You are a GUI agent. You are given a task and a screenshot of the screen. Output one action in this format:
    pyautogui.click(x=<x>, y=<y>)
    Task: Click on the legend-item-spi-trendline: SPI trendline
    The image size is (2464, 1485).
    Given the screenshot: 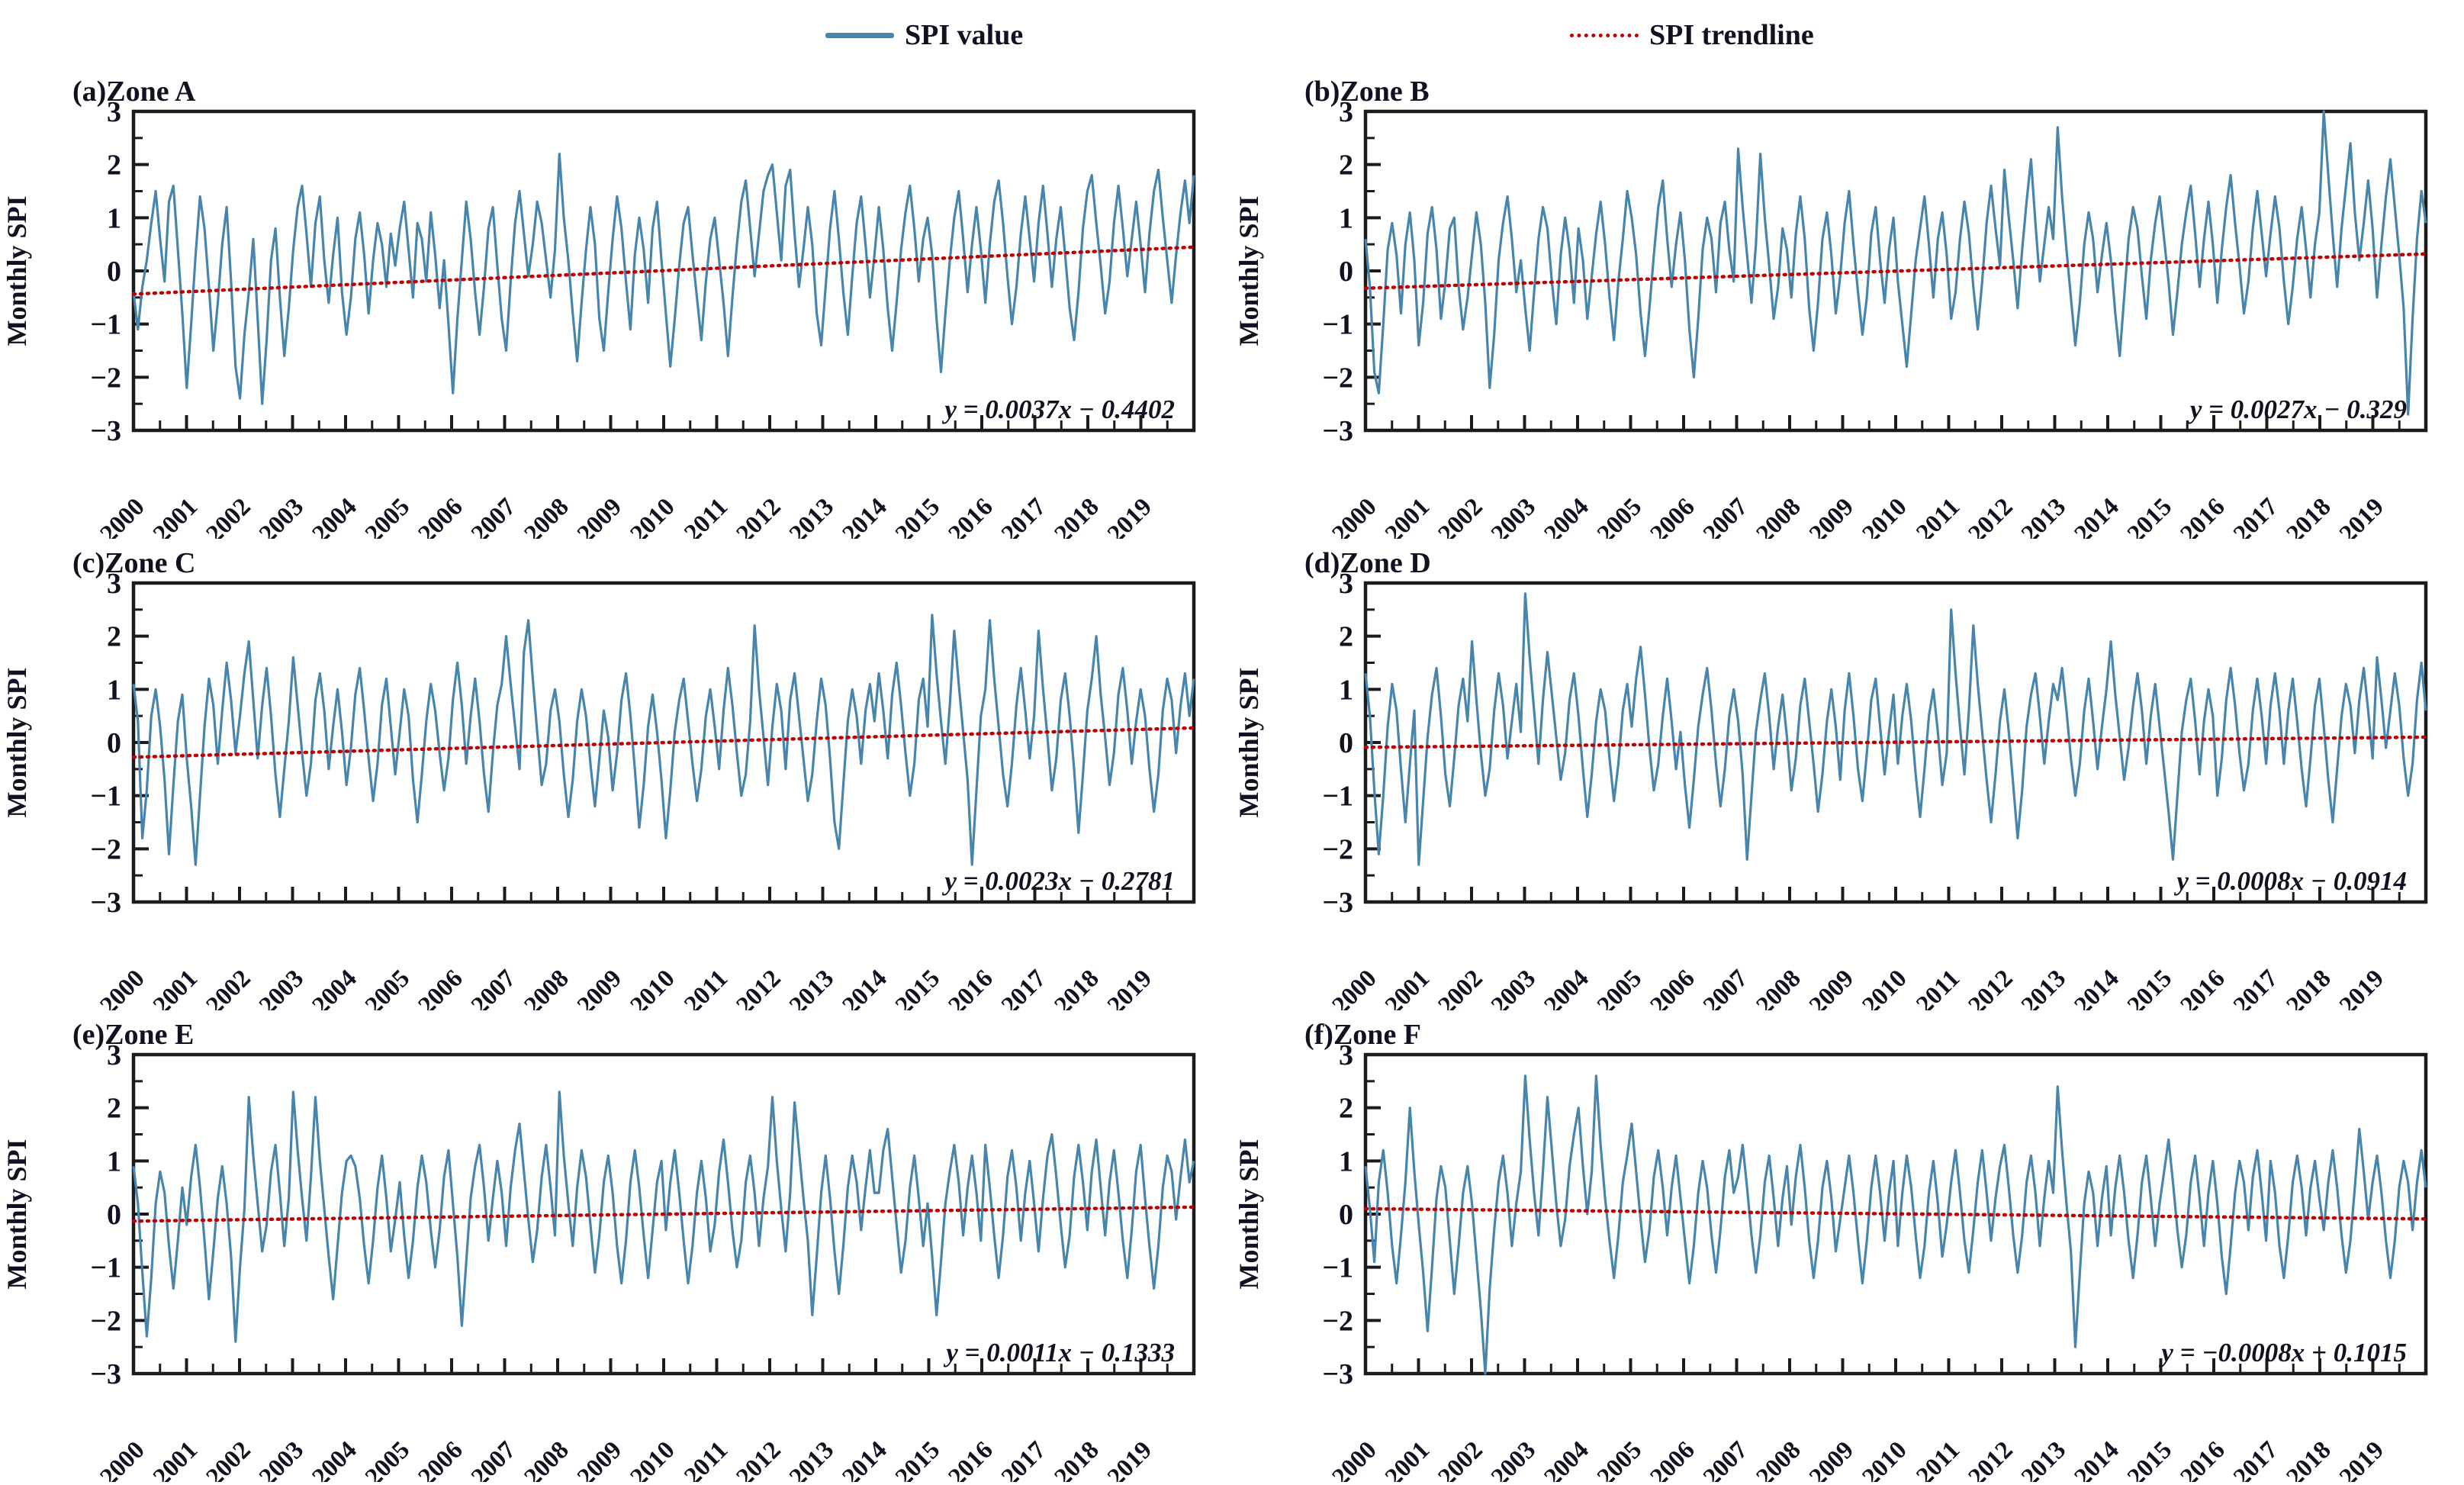 What is the action you would take?
    pyautogui.click(x=1692, y=35)
    